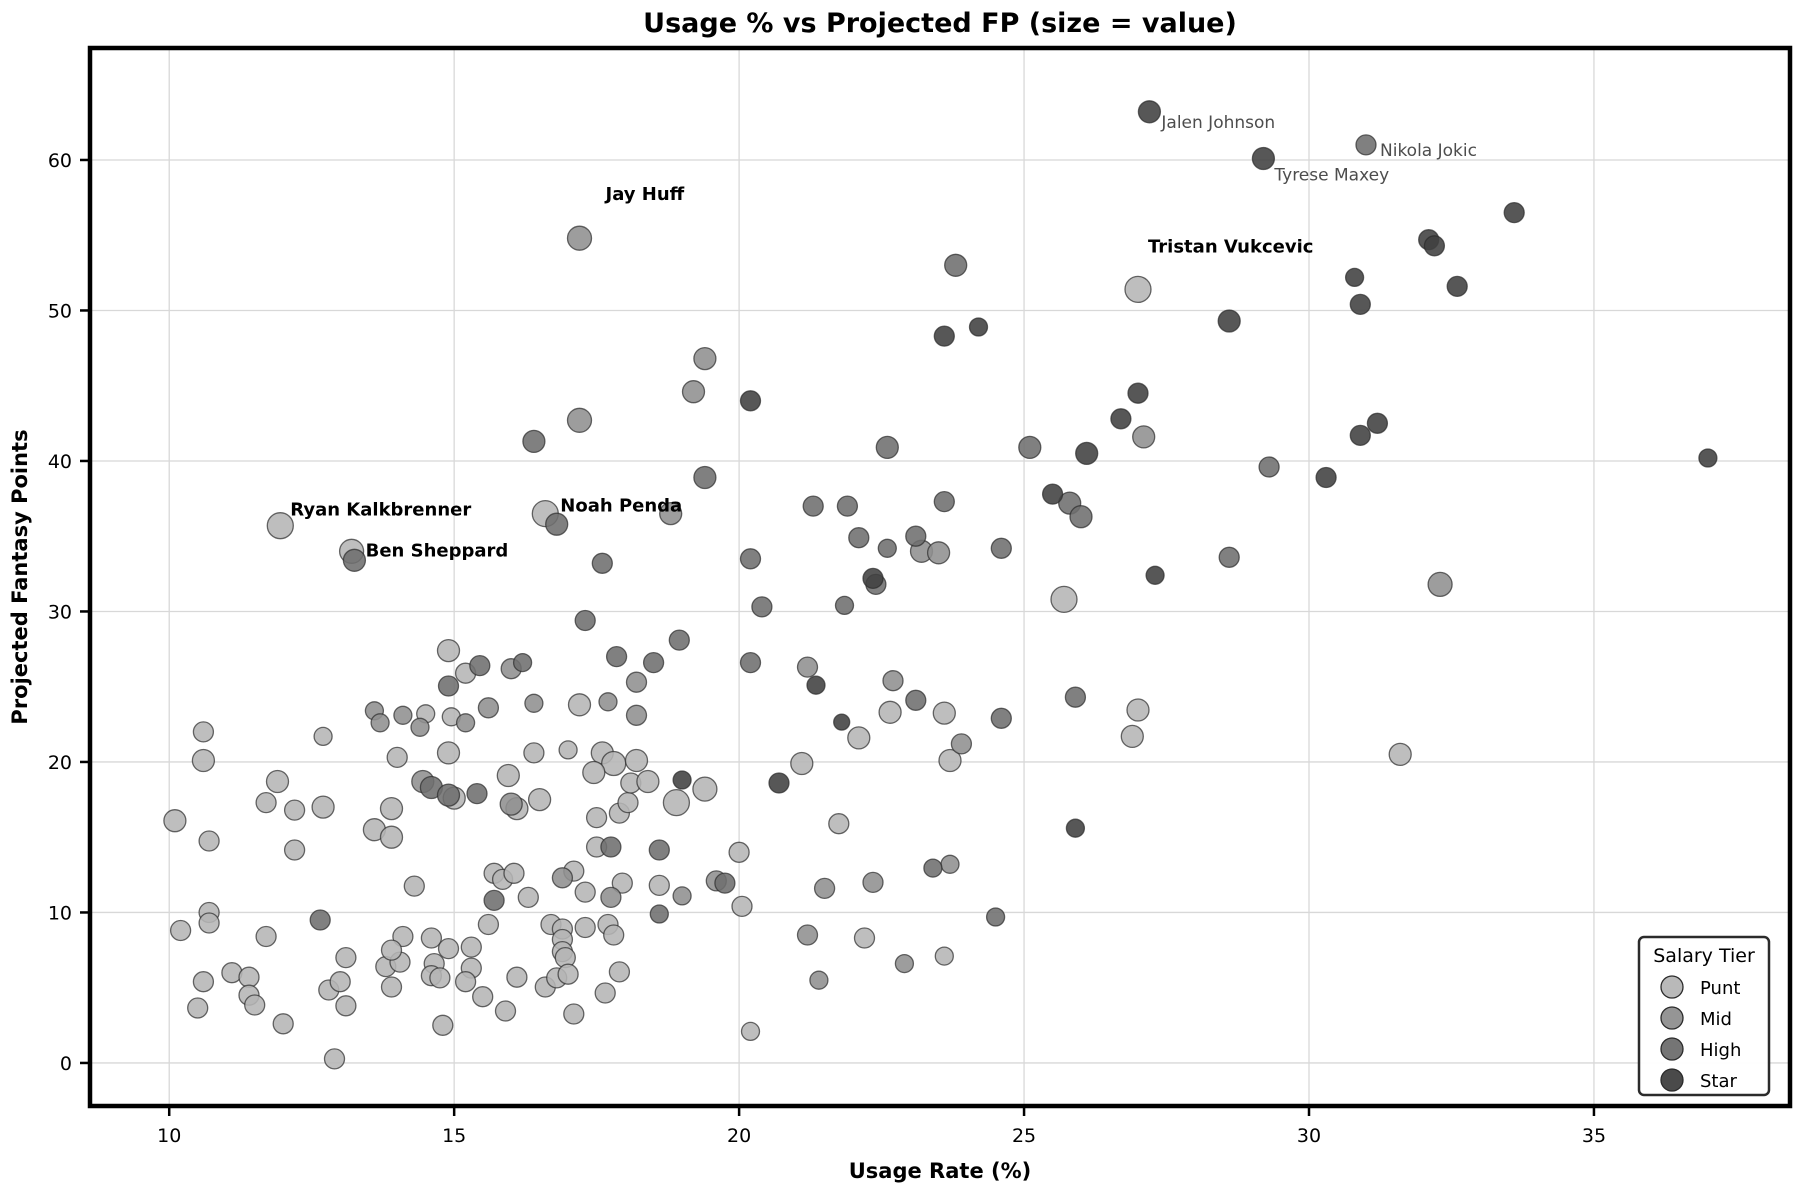 Image resolution: width=1800 pixels, height=1200 pixels. What do you see at coordinates (1719, 1081) in the screenshot?
I see `legend-label-star: Star` at bounding box center [1719, 1081].